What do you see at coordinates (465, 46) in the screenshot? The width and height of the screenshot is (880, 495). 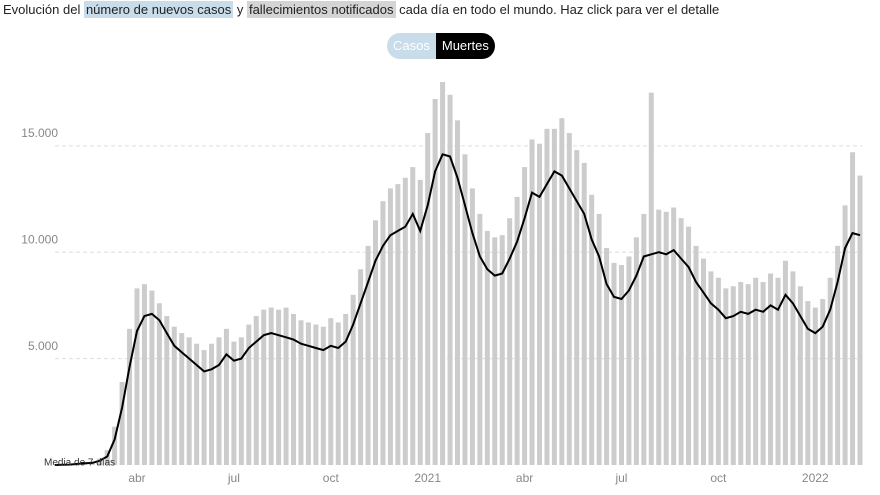 I see `deaths-button: Muertes` at bounding box center [465, 46].